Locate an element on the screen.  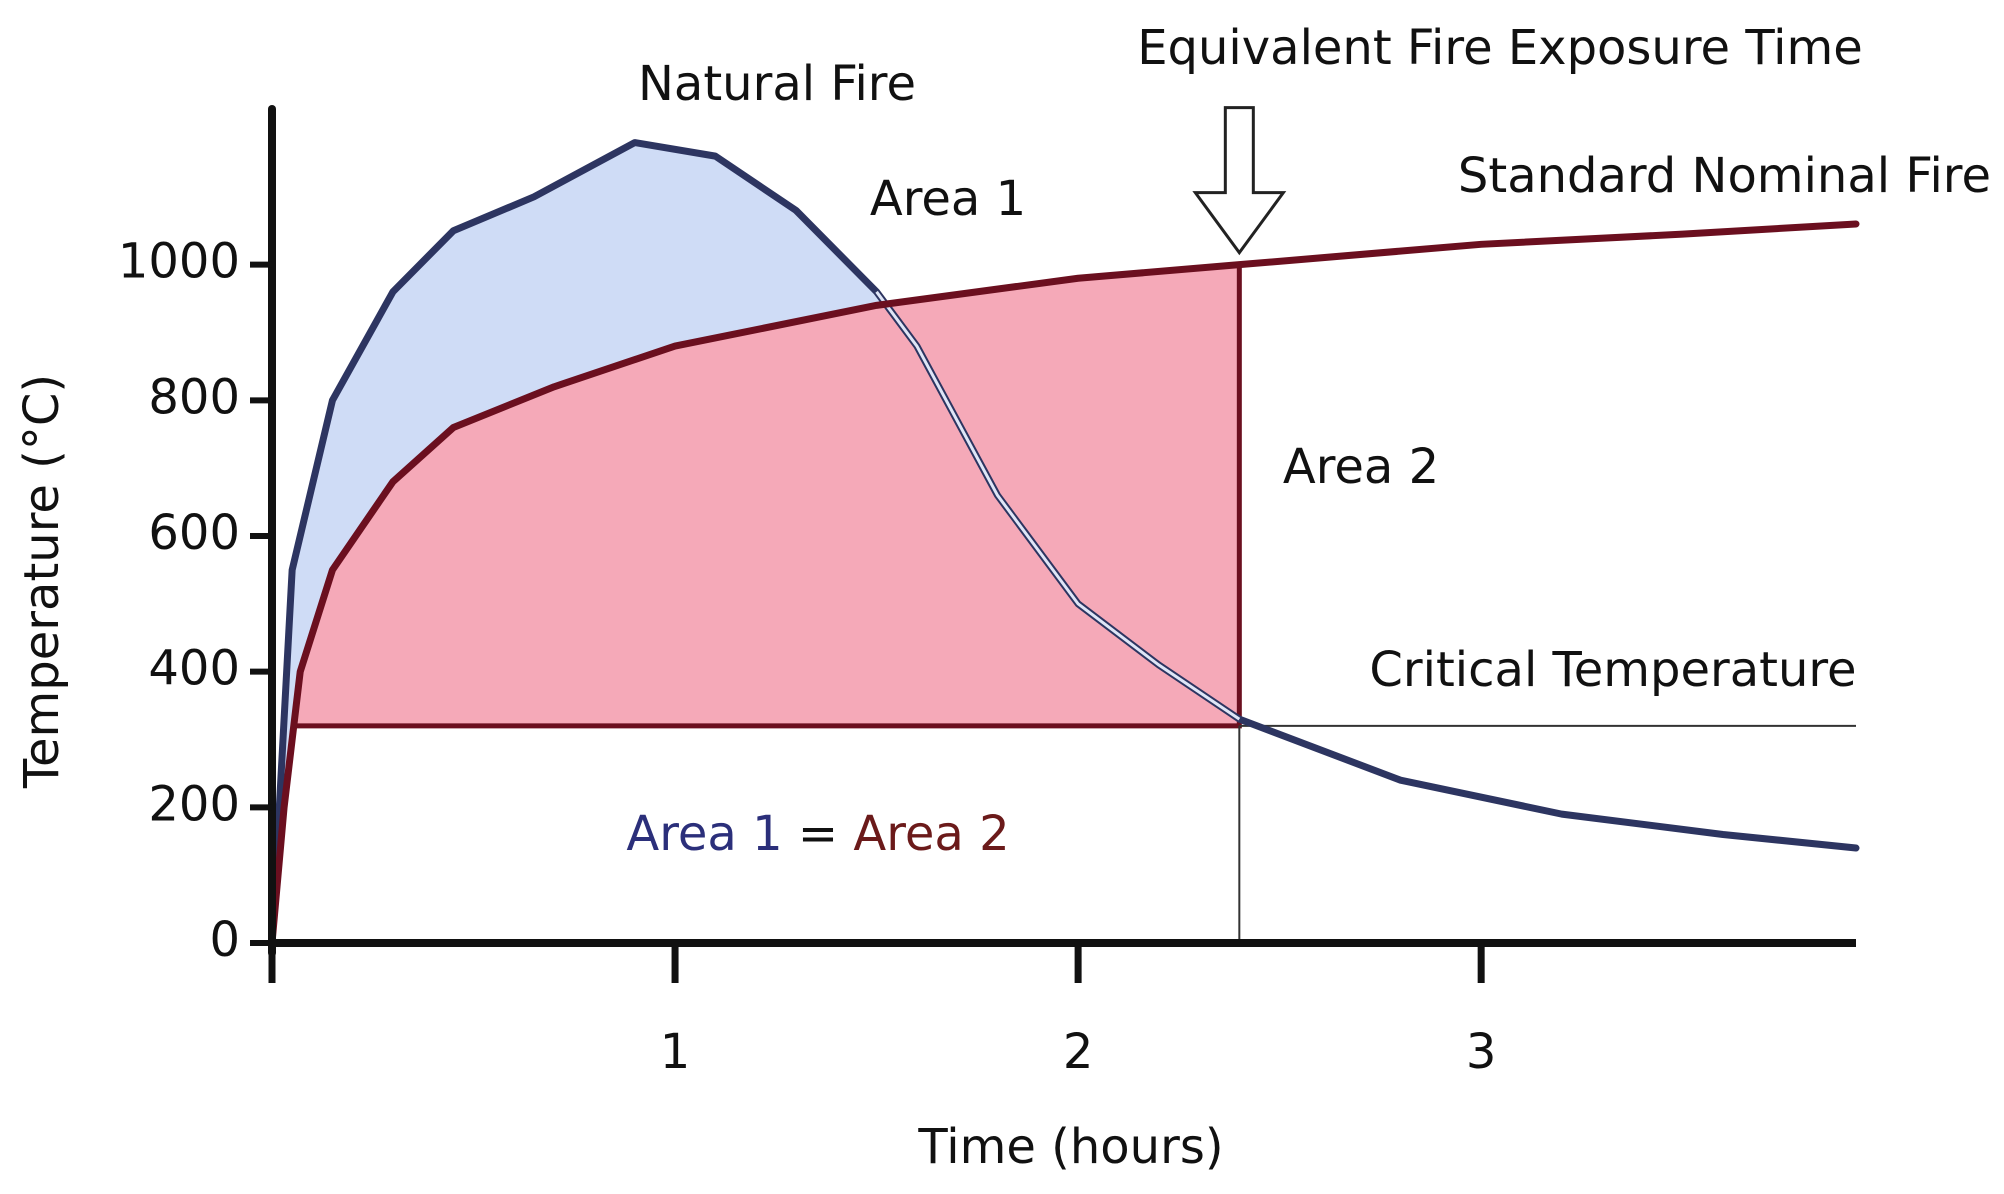
y-axis-label: Temperature (°C) is located at coordinates (42, 581).